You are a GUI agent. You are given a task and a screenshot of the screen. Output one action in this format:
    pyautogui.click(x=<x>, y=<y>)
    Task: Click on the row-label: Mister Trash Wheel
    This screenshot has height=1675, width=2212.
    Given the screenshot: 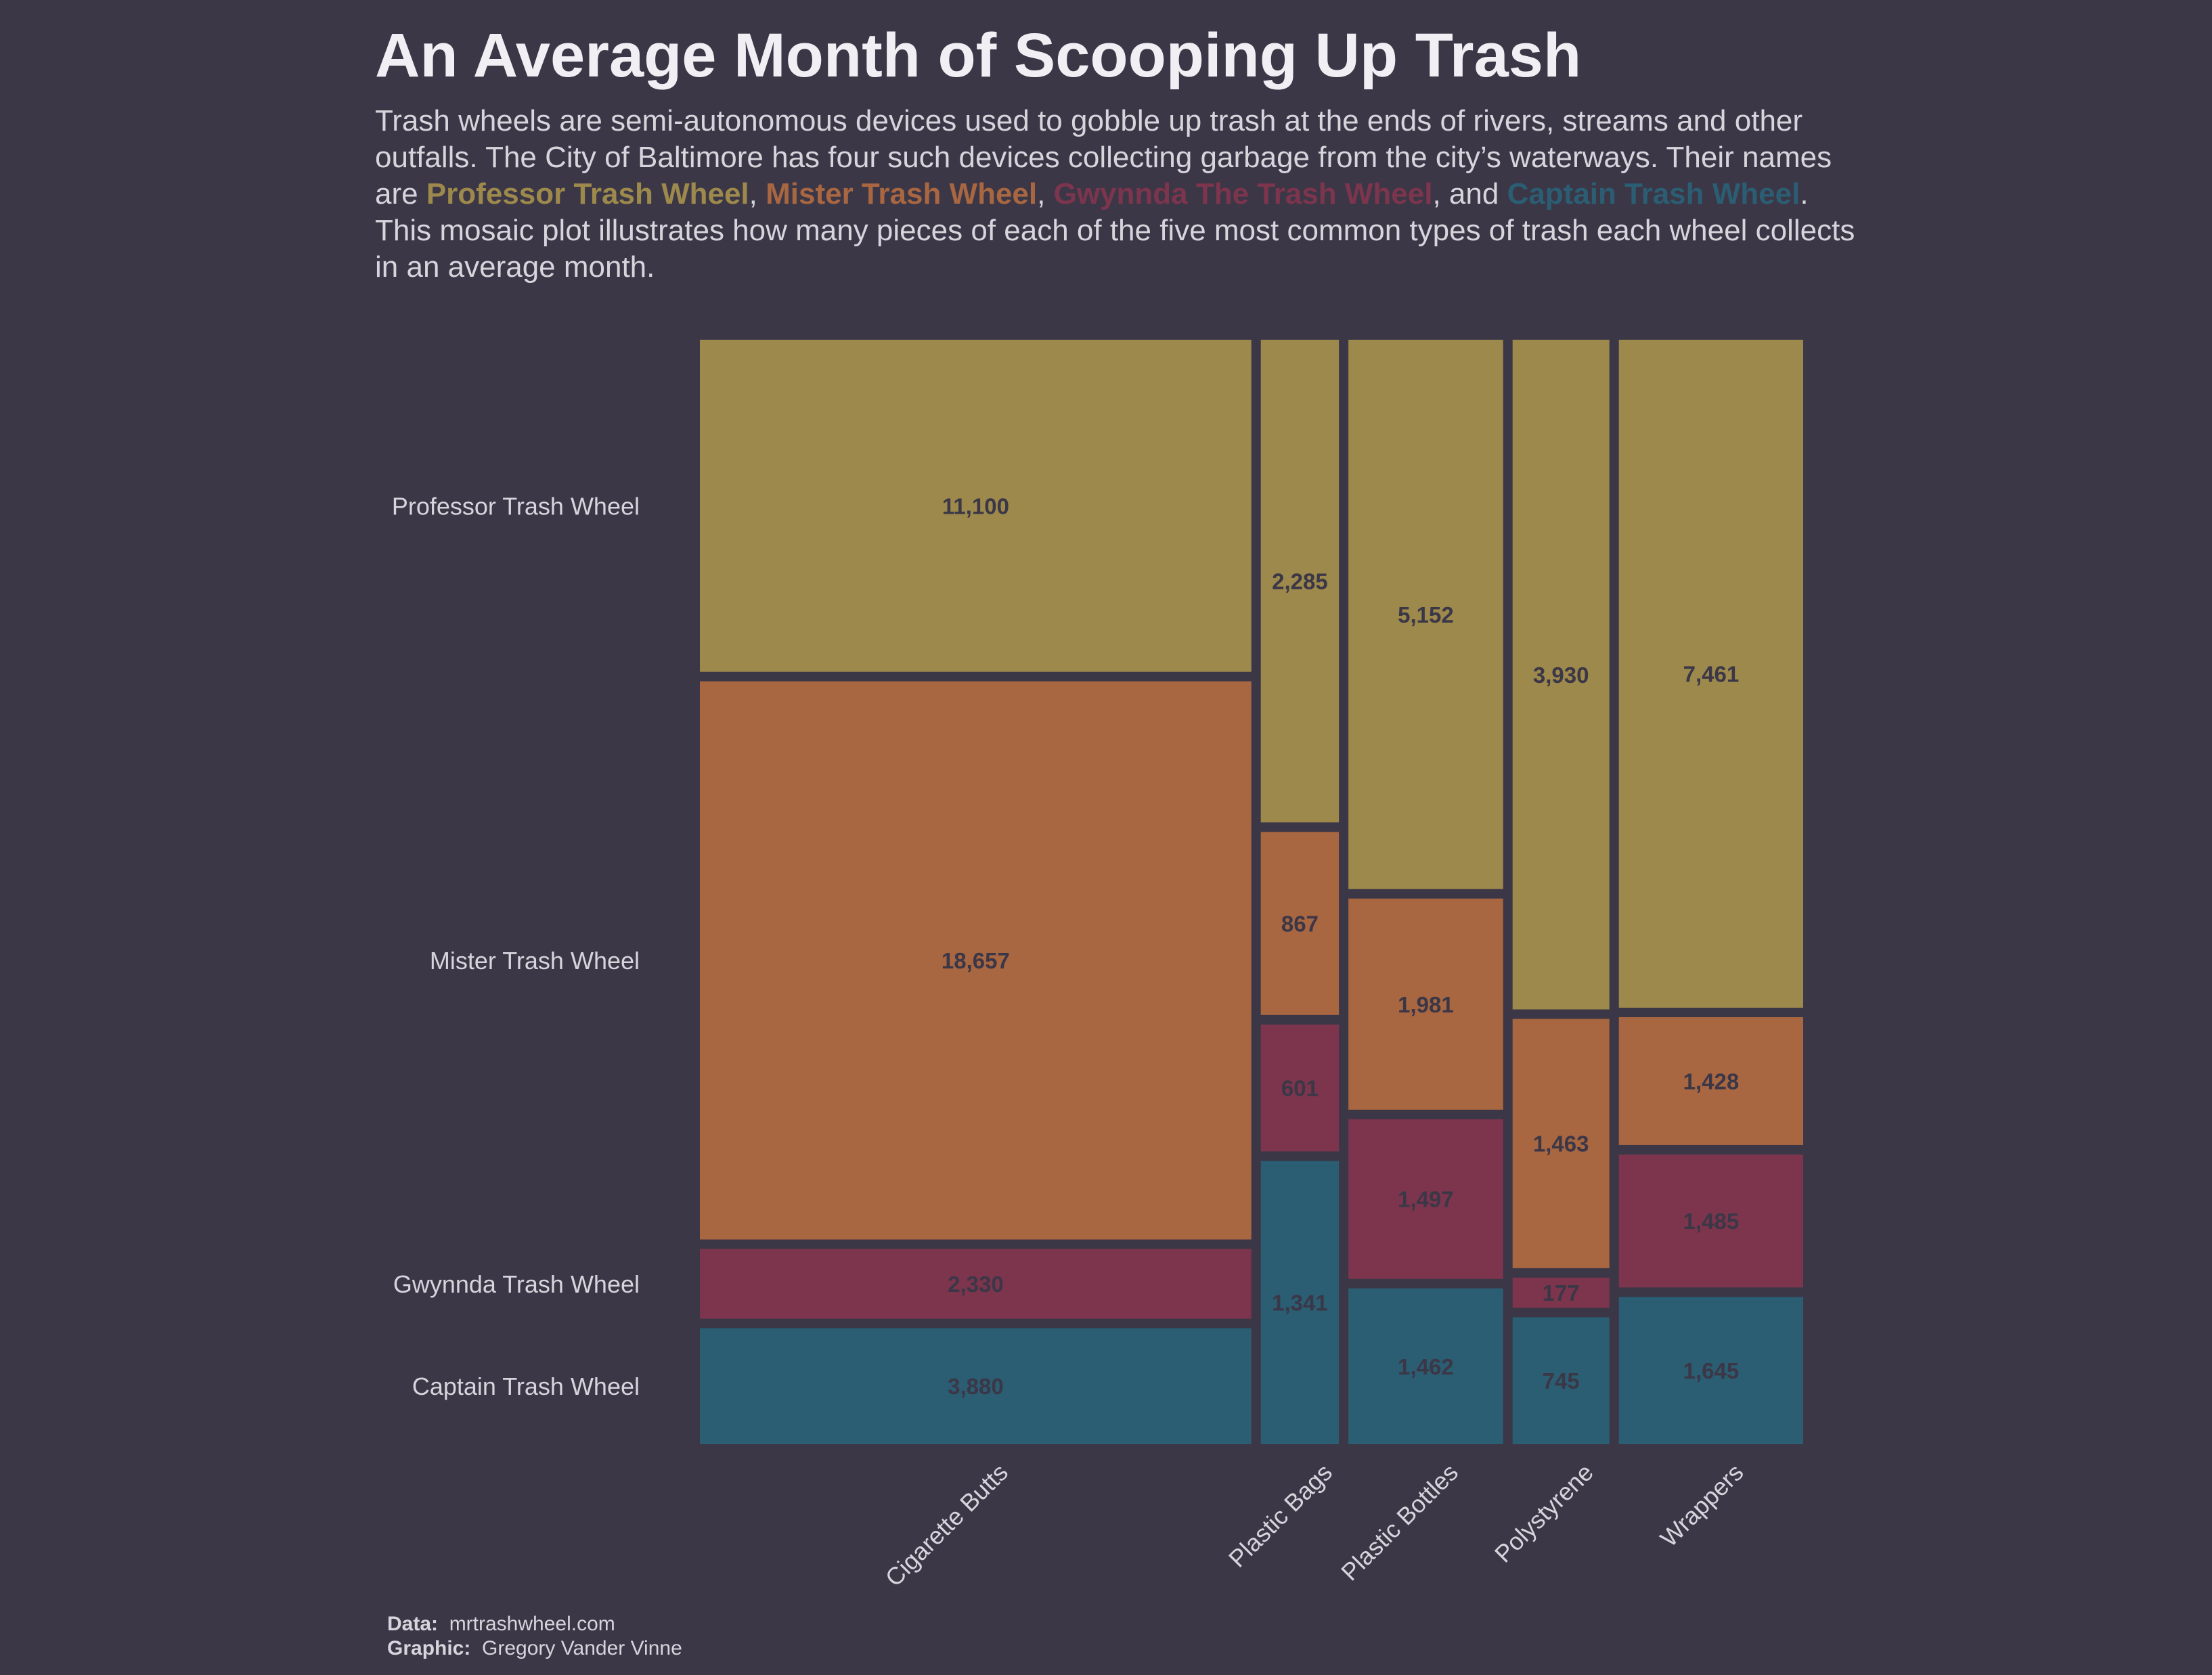 What is the action you would take?
    pyautogui.click(x=535, y=961)
    